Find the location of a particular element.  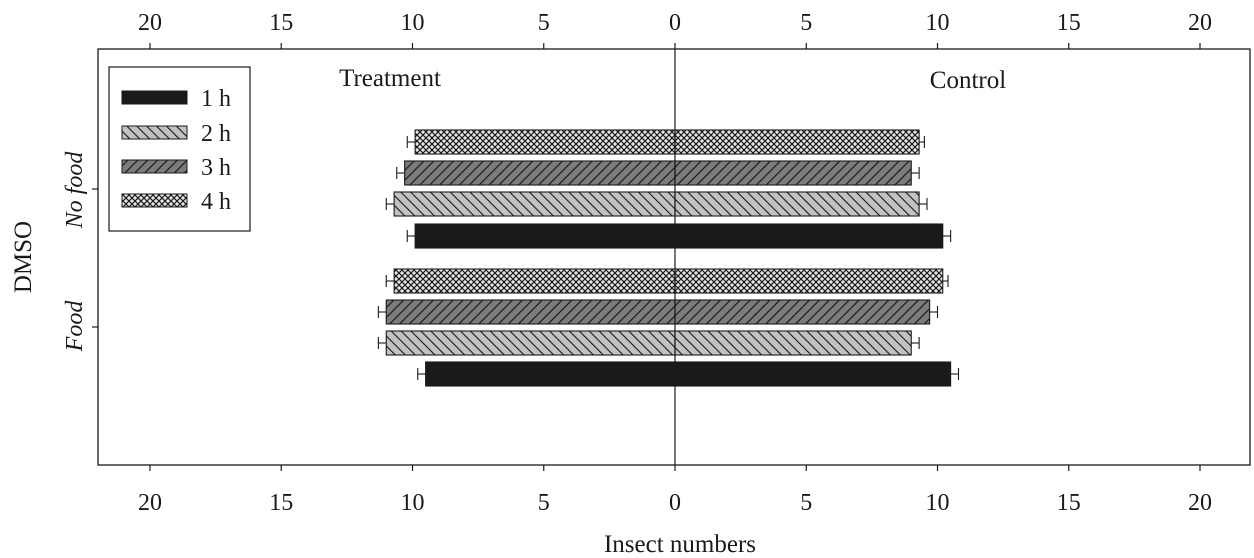

bar-treatment-4h-no-food is located at coordinates (545, 142).